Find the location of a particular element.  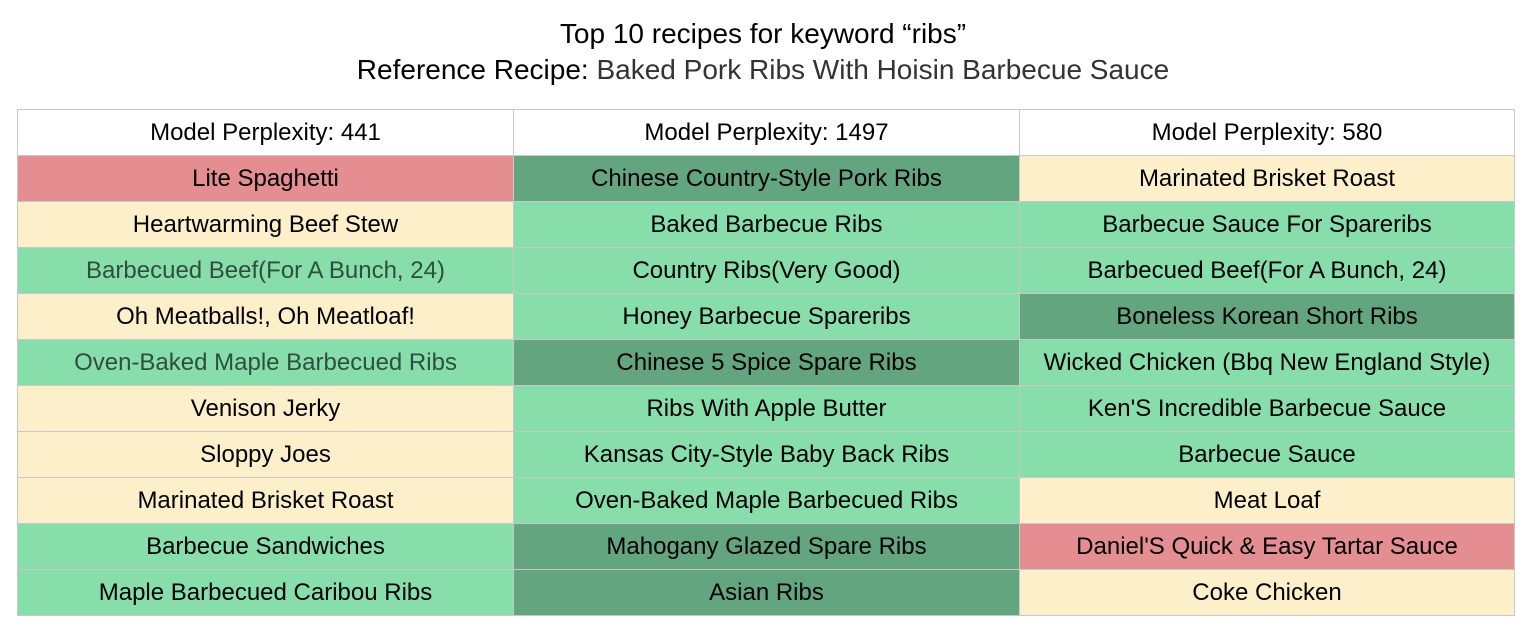

recipe-cell: Lite Spaghetti is located at coordinates (265, 178).